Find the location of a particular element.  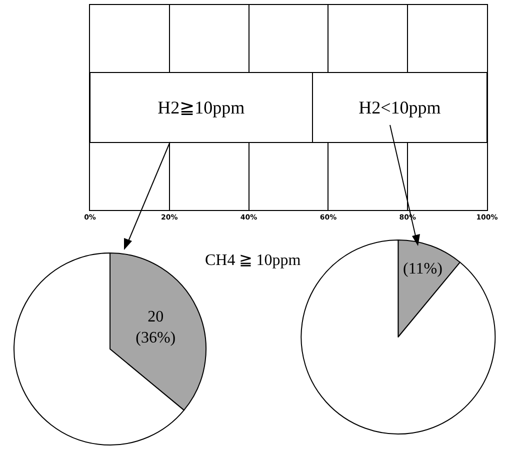

text: CH4 ≧ 10ppm is located at coordinates (253, 260).